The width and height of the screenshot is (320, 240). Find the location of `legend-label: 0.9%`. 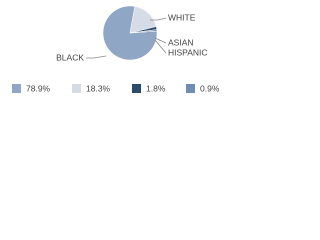

legend-label: 0.9% is located at coordinates (210, 88).